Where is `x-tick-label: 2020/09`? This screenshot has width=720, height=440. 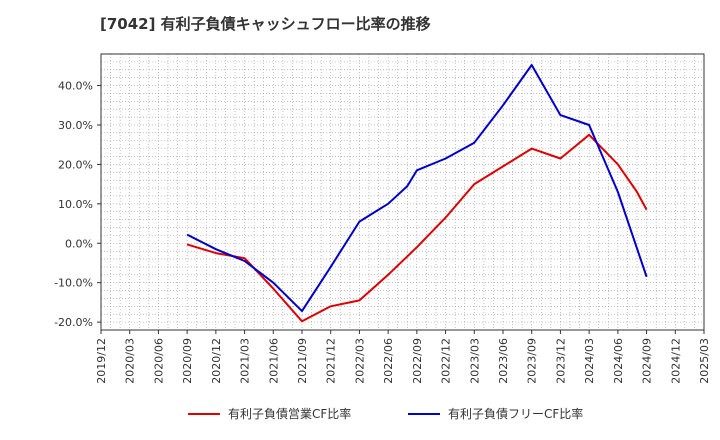
x-tick-label: 2020/09 is located at coordinates (187, 361).